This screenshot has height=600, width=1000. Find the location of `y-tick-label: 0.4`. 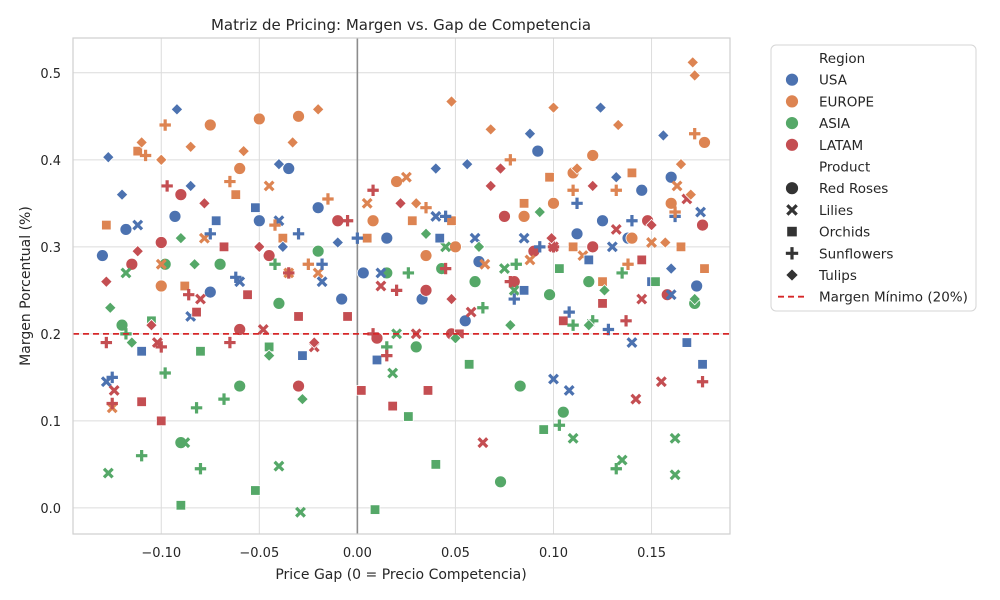

y-tick-label: 0.4 is located at coordinates (50, 161).